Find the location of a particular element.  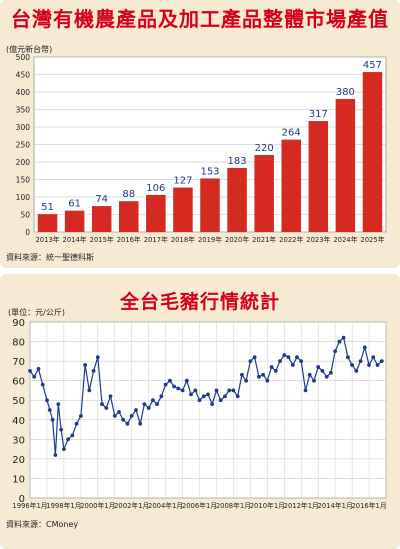

bar-value-label: 264 is located at coordinates (291, 133).